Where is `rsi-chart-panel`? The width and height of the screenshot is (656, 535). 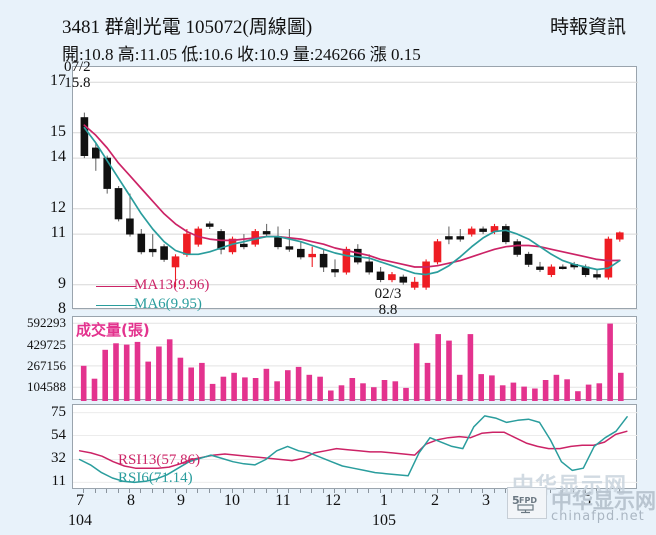
rsi-chart-panel is located at coordinates (355, 446).